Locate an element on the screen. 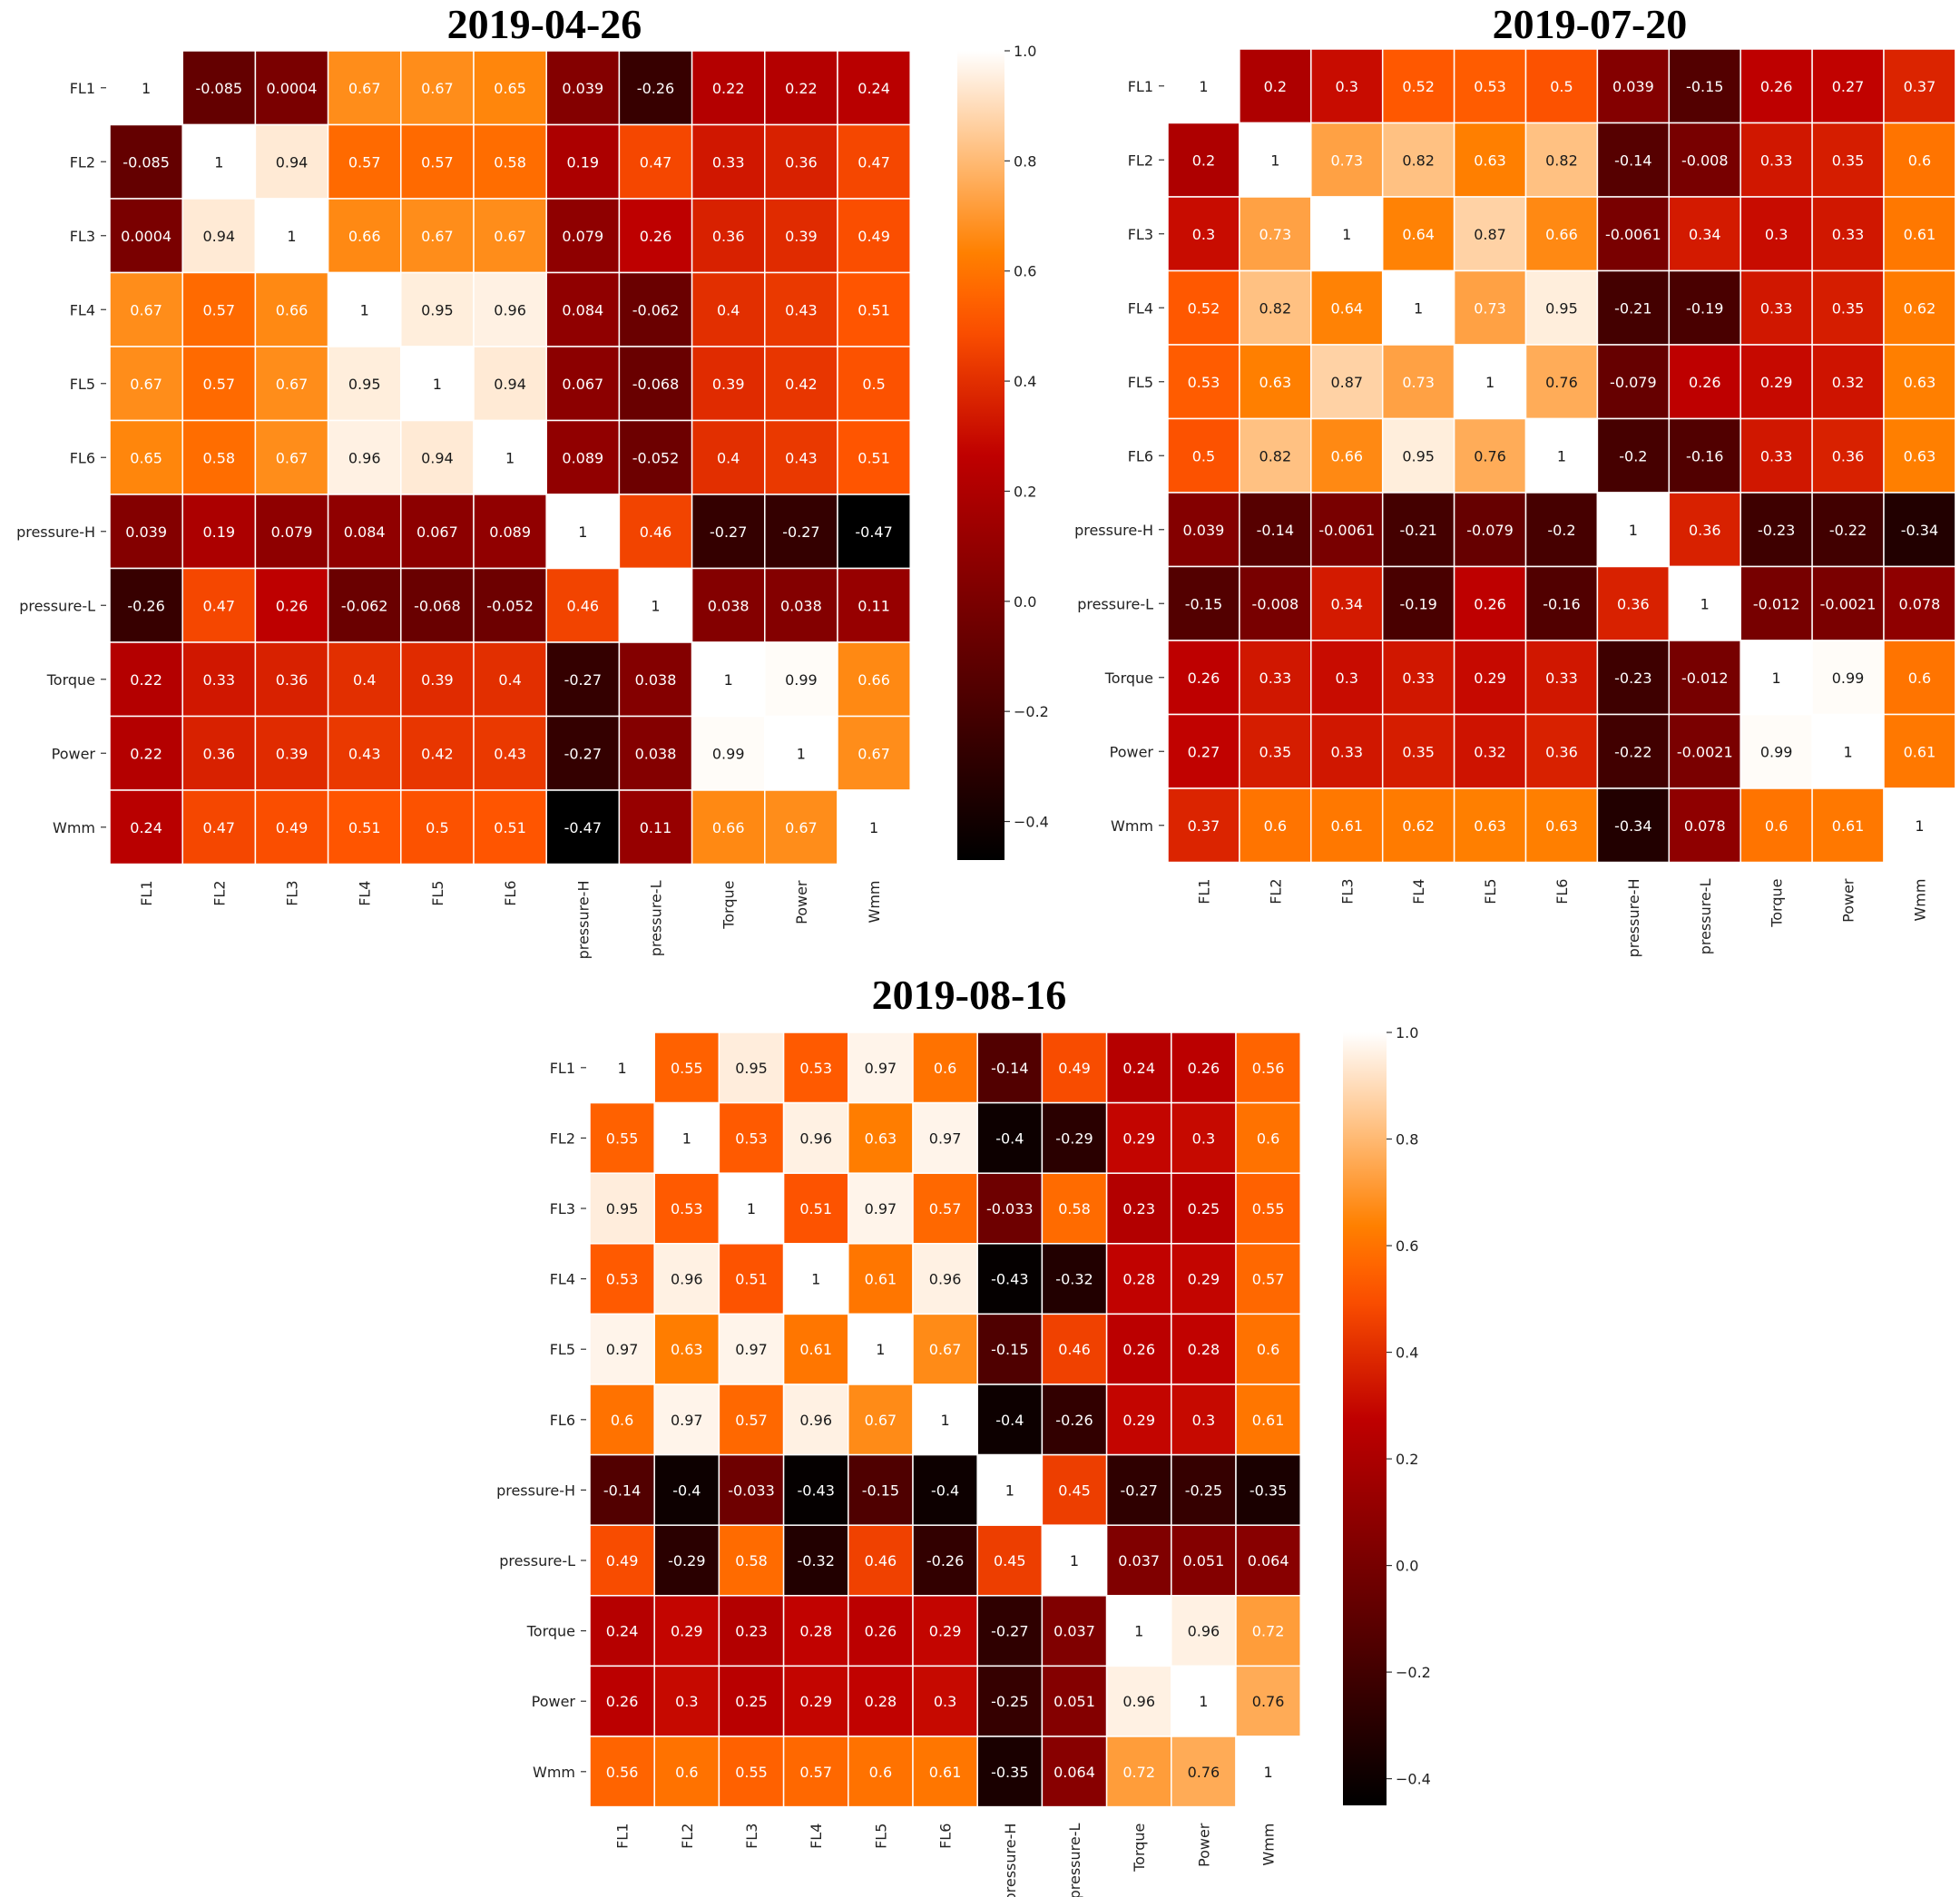  cell-value-label: 0.45 is located at coordinates (1074, 1490).